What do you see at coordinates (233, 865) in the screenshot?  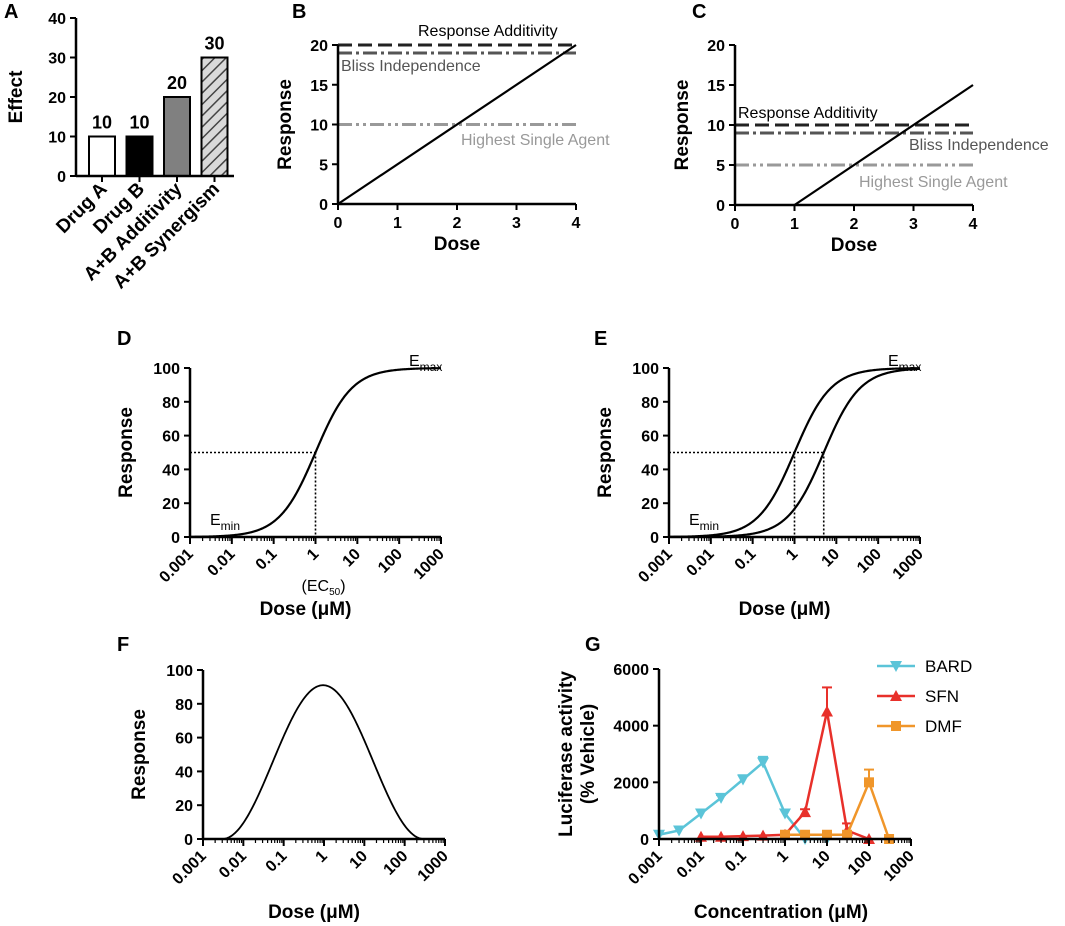 I see `x-tick-label-f-1: 0.01` at bounding box center [233, 865].